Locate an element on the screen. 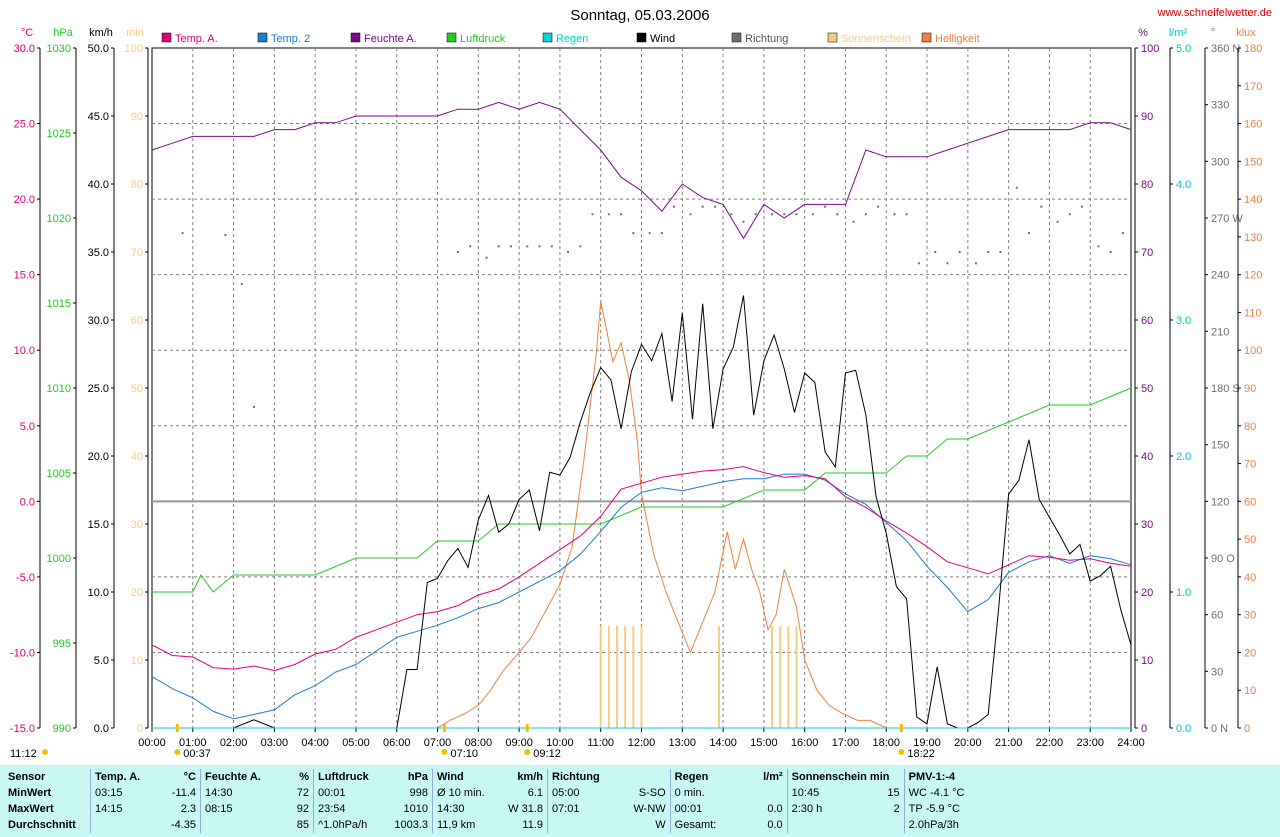  wind_kmh-tick-label: 5.0 is located at coordinates (101, 661).